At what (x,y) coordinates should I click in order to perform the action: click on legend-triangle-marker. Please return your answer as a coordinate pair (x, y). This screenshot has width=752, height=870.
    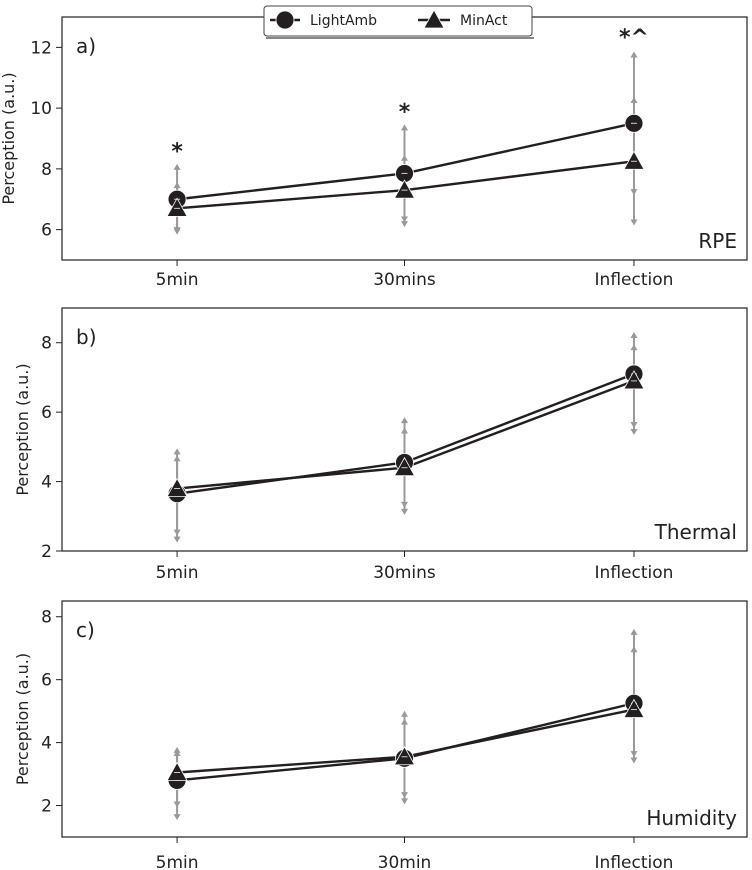
    Looking at the image, I should click on (434, 19).